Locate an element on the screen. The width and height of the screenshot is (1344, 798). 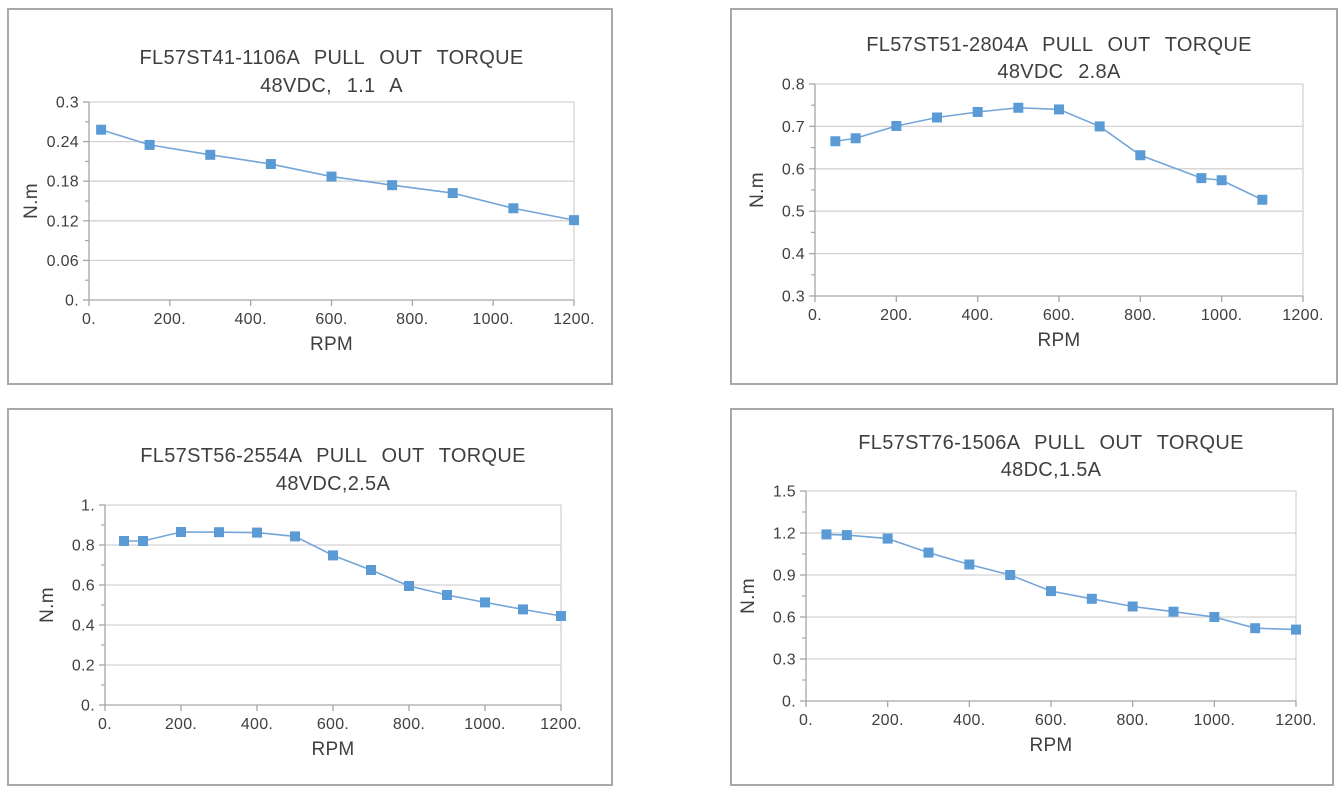
chart-subtitle: 48VDC 2.8A is located at coordinates (1059, 72).